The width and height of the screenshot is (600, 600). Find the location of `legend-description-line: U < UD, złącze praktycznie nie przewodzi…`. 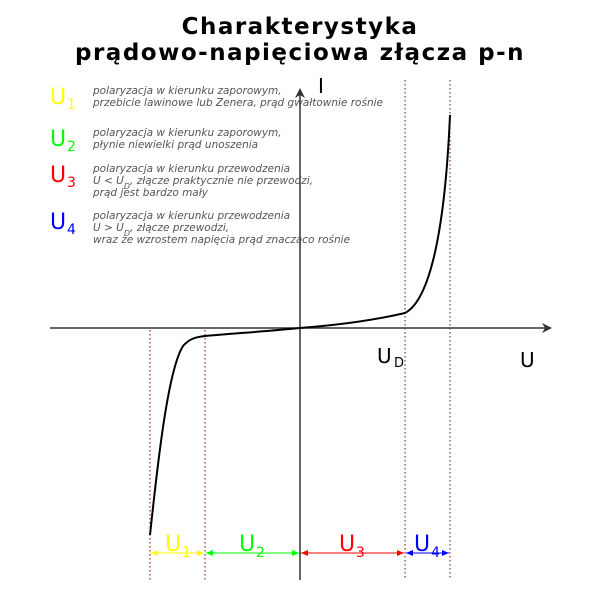

legend-description-line: U < UD, złącze praktycznie nie przewodzi… is located at coordinates (203, 183).